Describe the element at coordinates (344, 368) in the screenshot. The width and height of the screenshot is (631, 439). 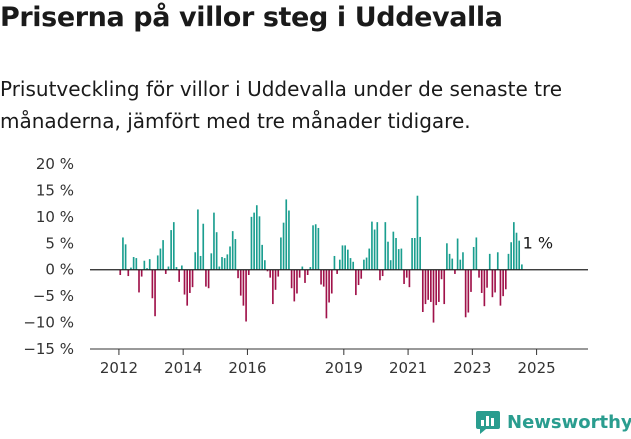
I see `x-tick-label: 2019` at that location.